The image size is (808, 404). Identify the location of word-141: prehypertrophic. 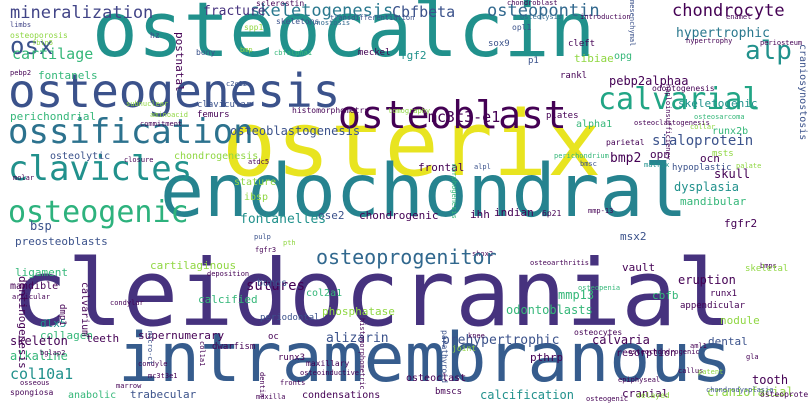
(501, 340).